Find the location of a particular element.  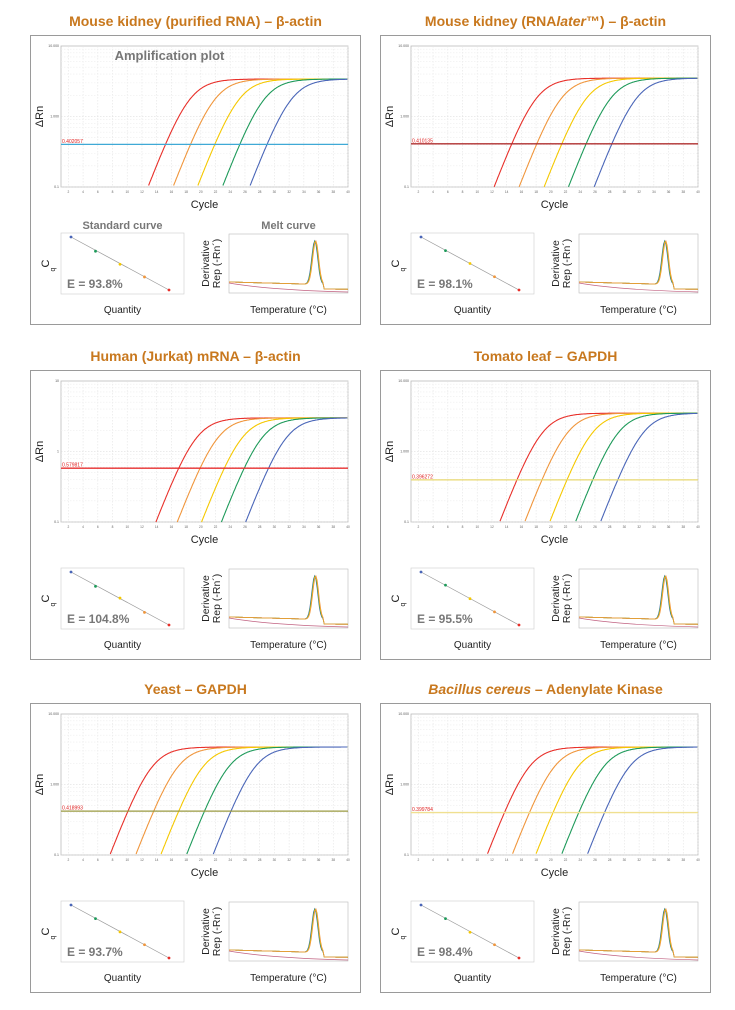

standard-curve-title: Standard curve is located at coordinates (122, 226).